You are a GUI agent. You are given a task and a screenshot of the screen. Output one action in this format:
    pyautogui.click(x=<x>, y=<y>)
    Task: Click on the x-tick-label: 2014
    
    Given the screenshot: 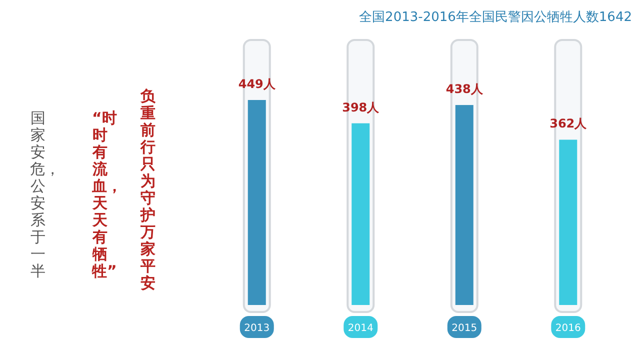 What is the action you would take?
    pyautogui.click(x=361, y=328)
    